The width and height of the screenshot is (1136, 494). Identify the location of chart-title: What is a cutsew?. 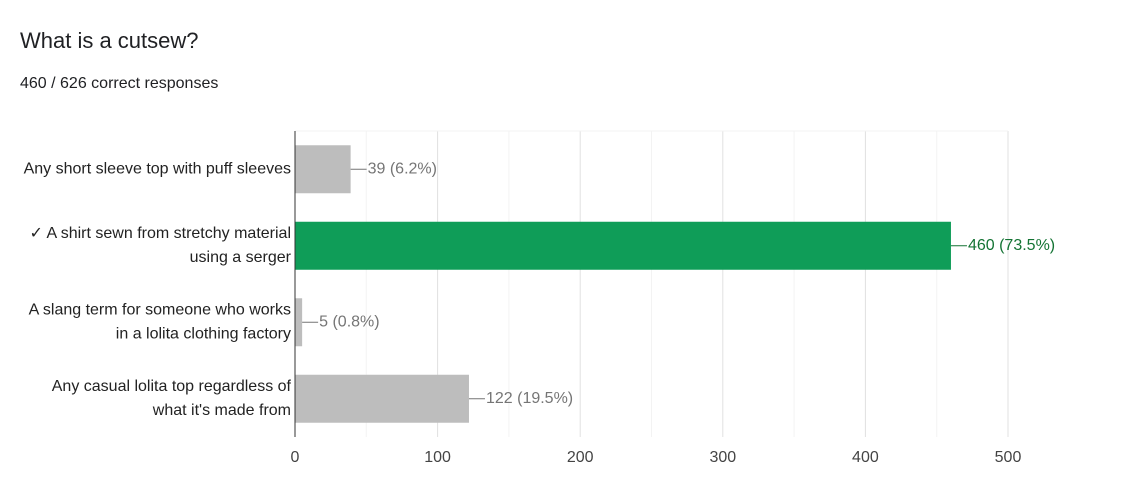
(109, 40).